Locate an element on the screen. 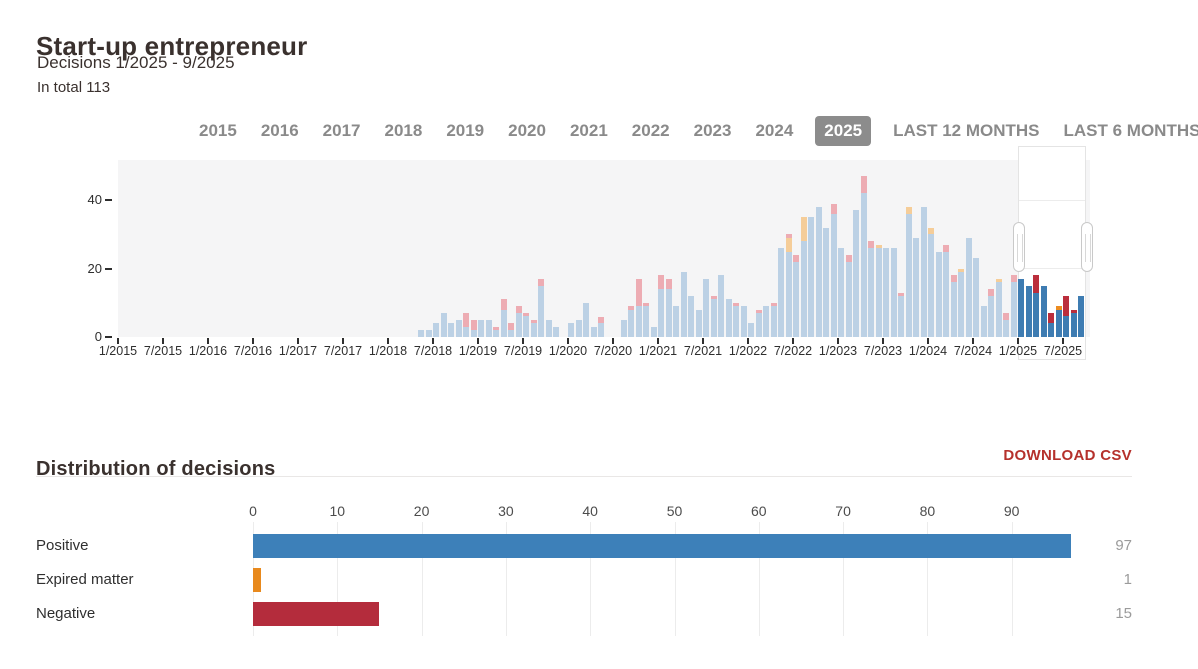 This screenshot has height=669, width=1198. tab-2017: 2017 is located at coordinates (342, 131).